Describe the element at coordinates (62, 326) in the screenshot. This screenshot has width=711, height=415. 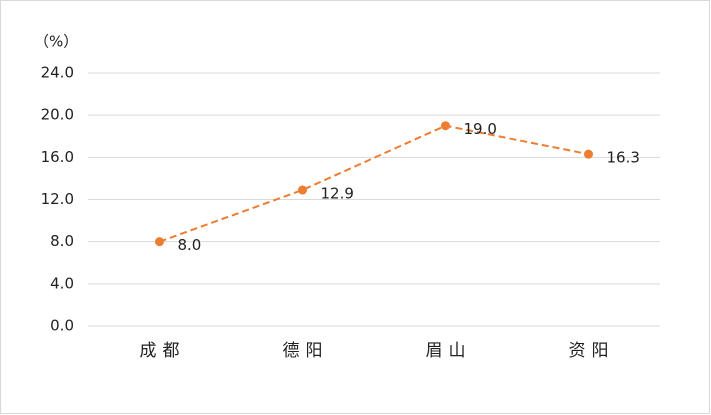
I see `y-tick-label: 0.0` at that location.